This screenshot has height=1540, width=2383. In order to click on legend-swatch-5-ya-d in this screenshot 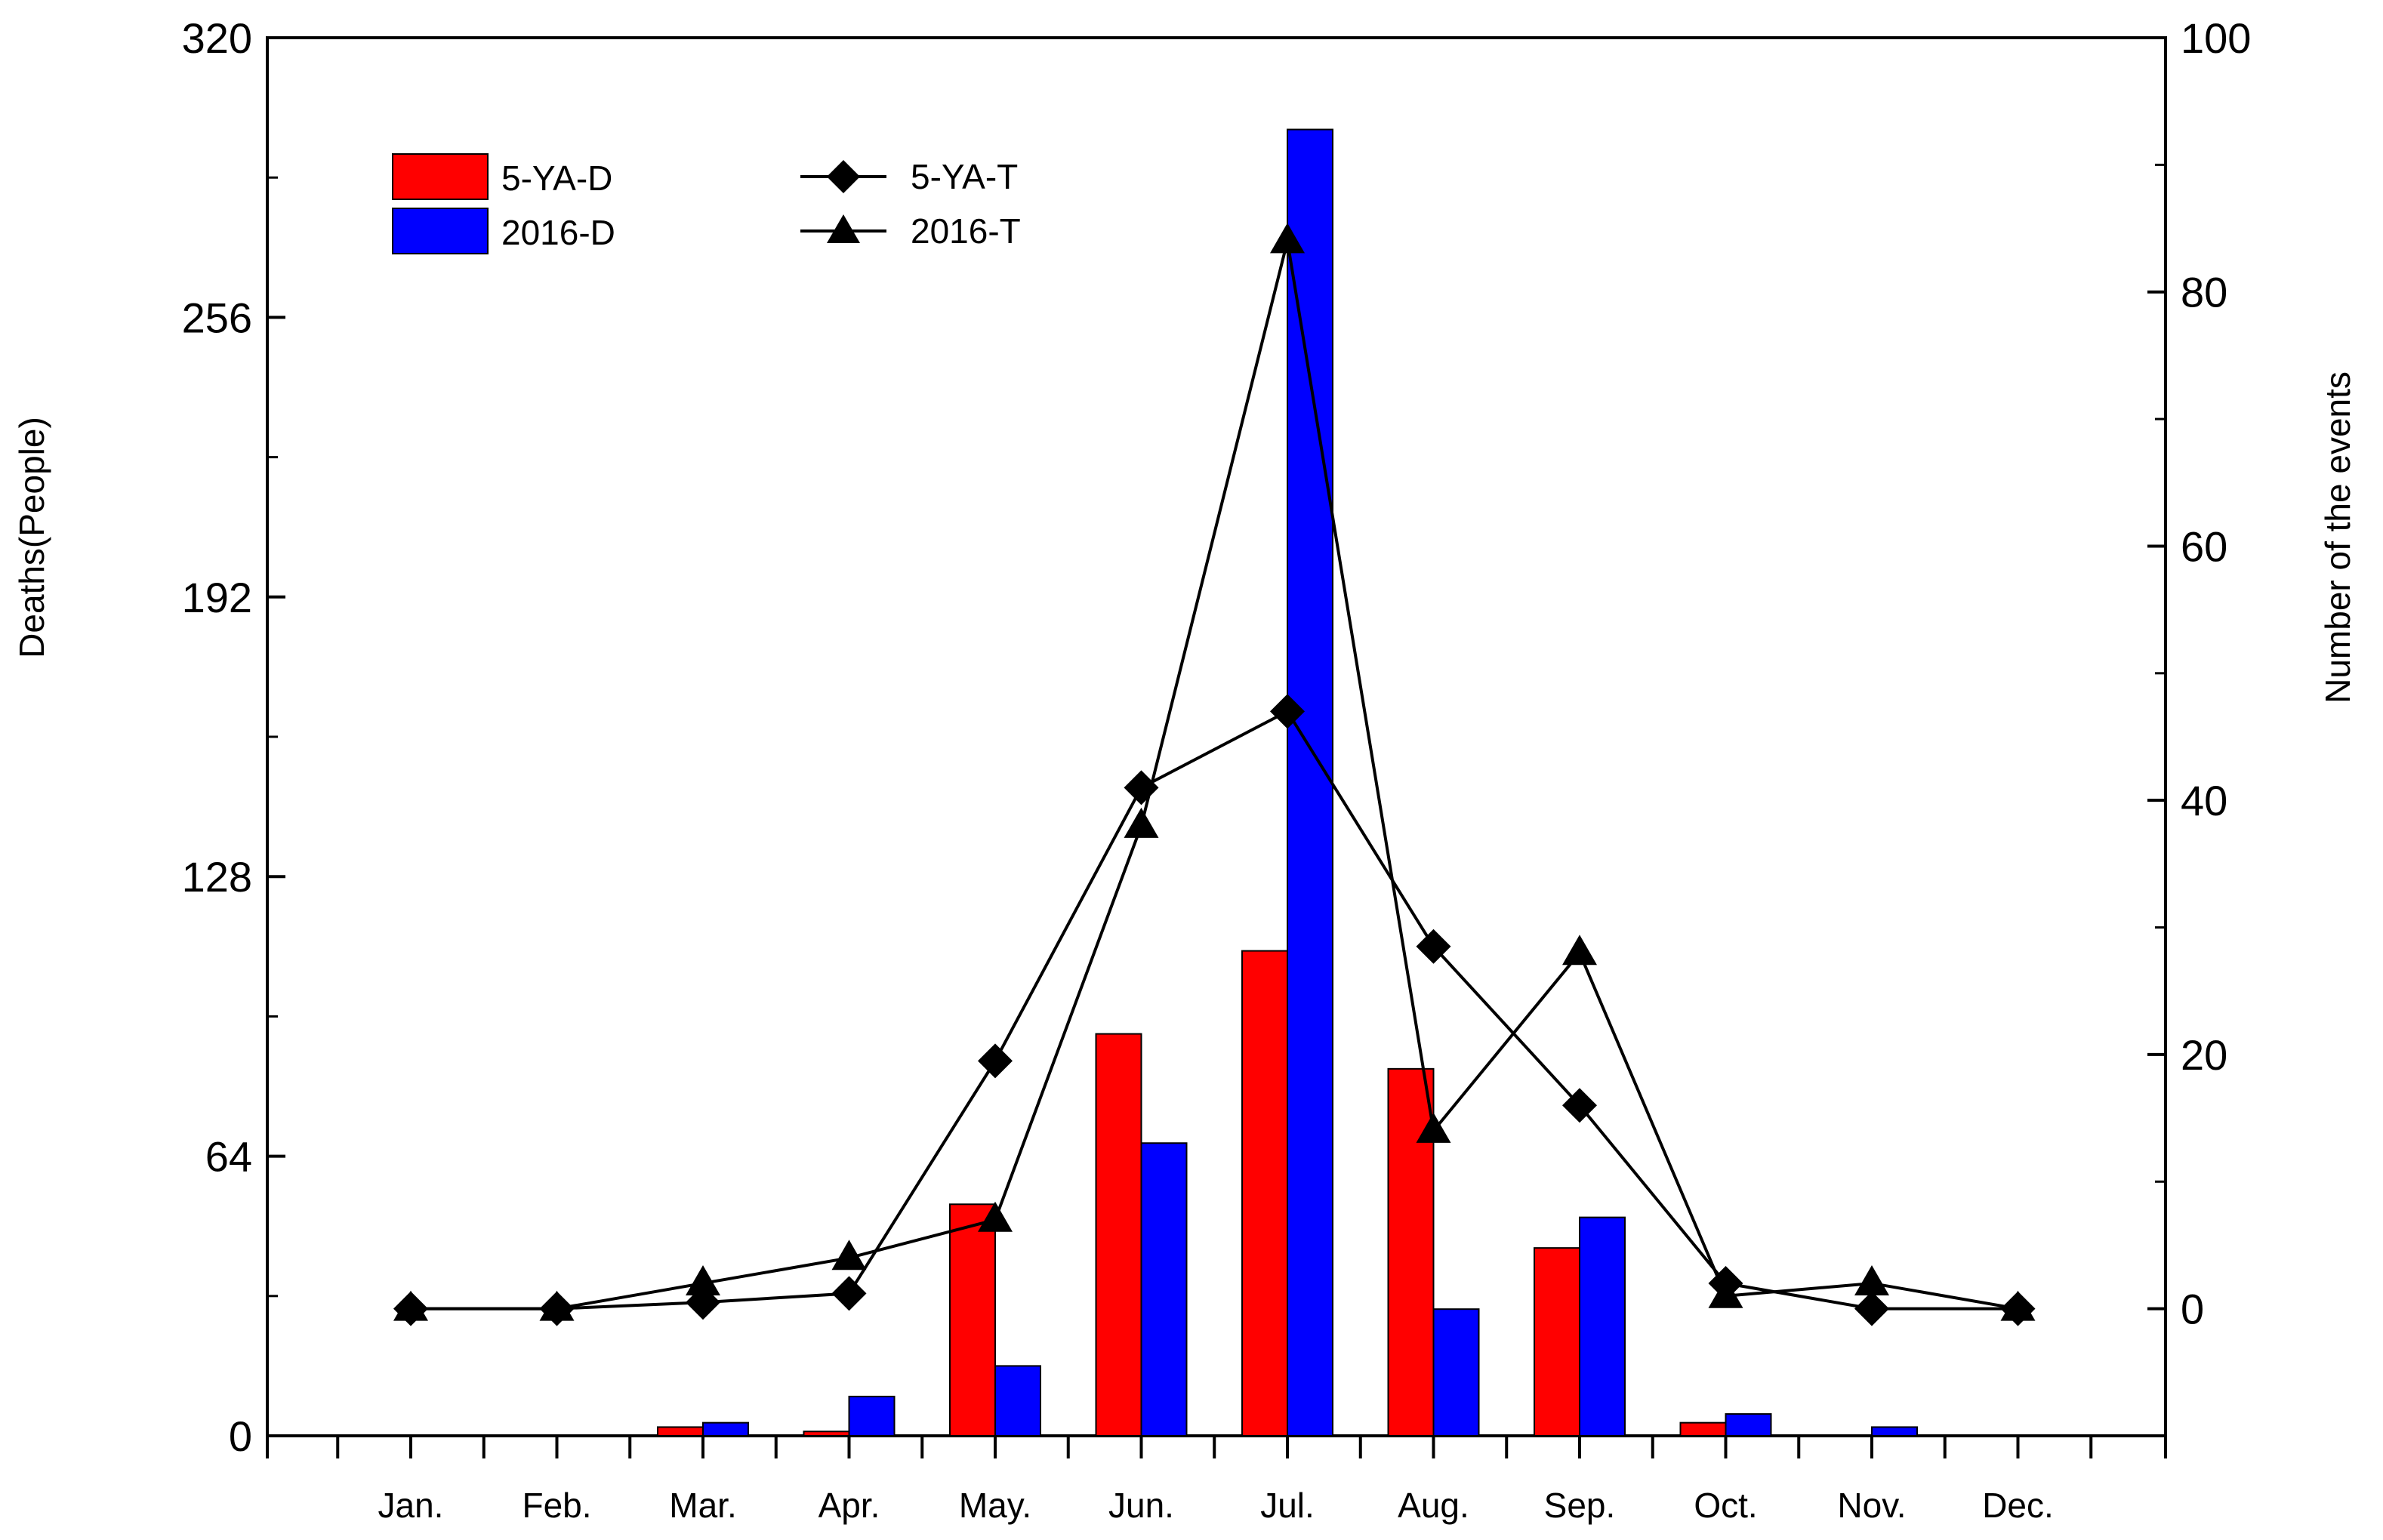, I will do `click(441, 176)`.